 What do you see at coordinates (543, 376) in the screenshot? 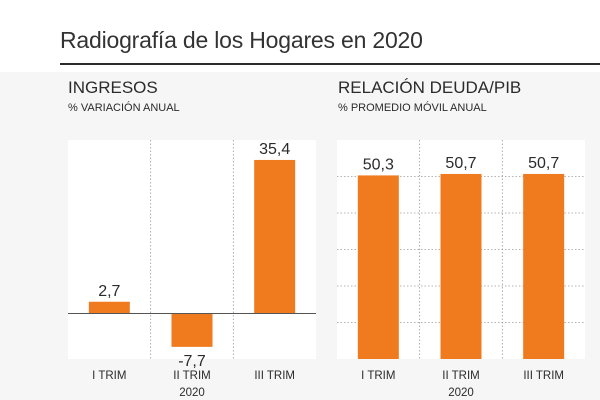
I see `deuda-category-label: III TRIM` at bounding box center [543, 376].